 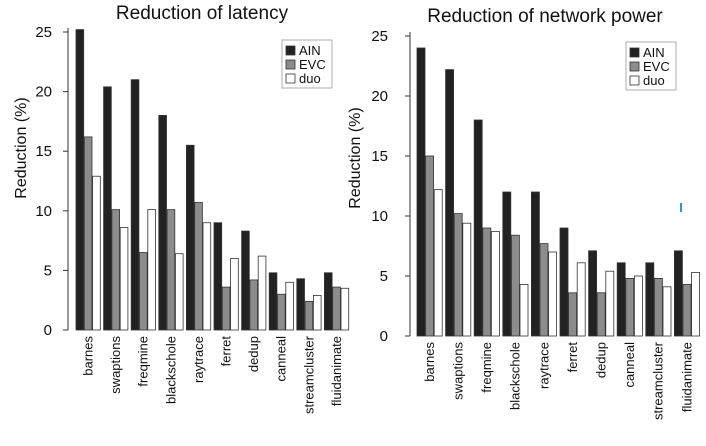 What do you see at coordinates (656, 66) in the screenshot?
I see `chart-2-legend-label-EVC: EVC` at bounding box center [656, 66].